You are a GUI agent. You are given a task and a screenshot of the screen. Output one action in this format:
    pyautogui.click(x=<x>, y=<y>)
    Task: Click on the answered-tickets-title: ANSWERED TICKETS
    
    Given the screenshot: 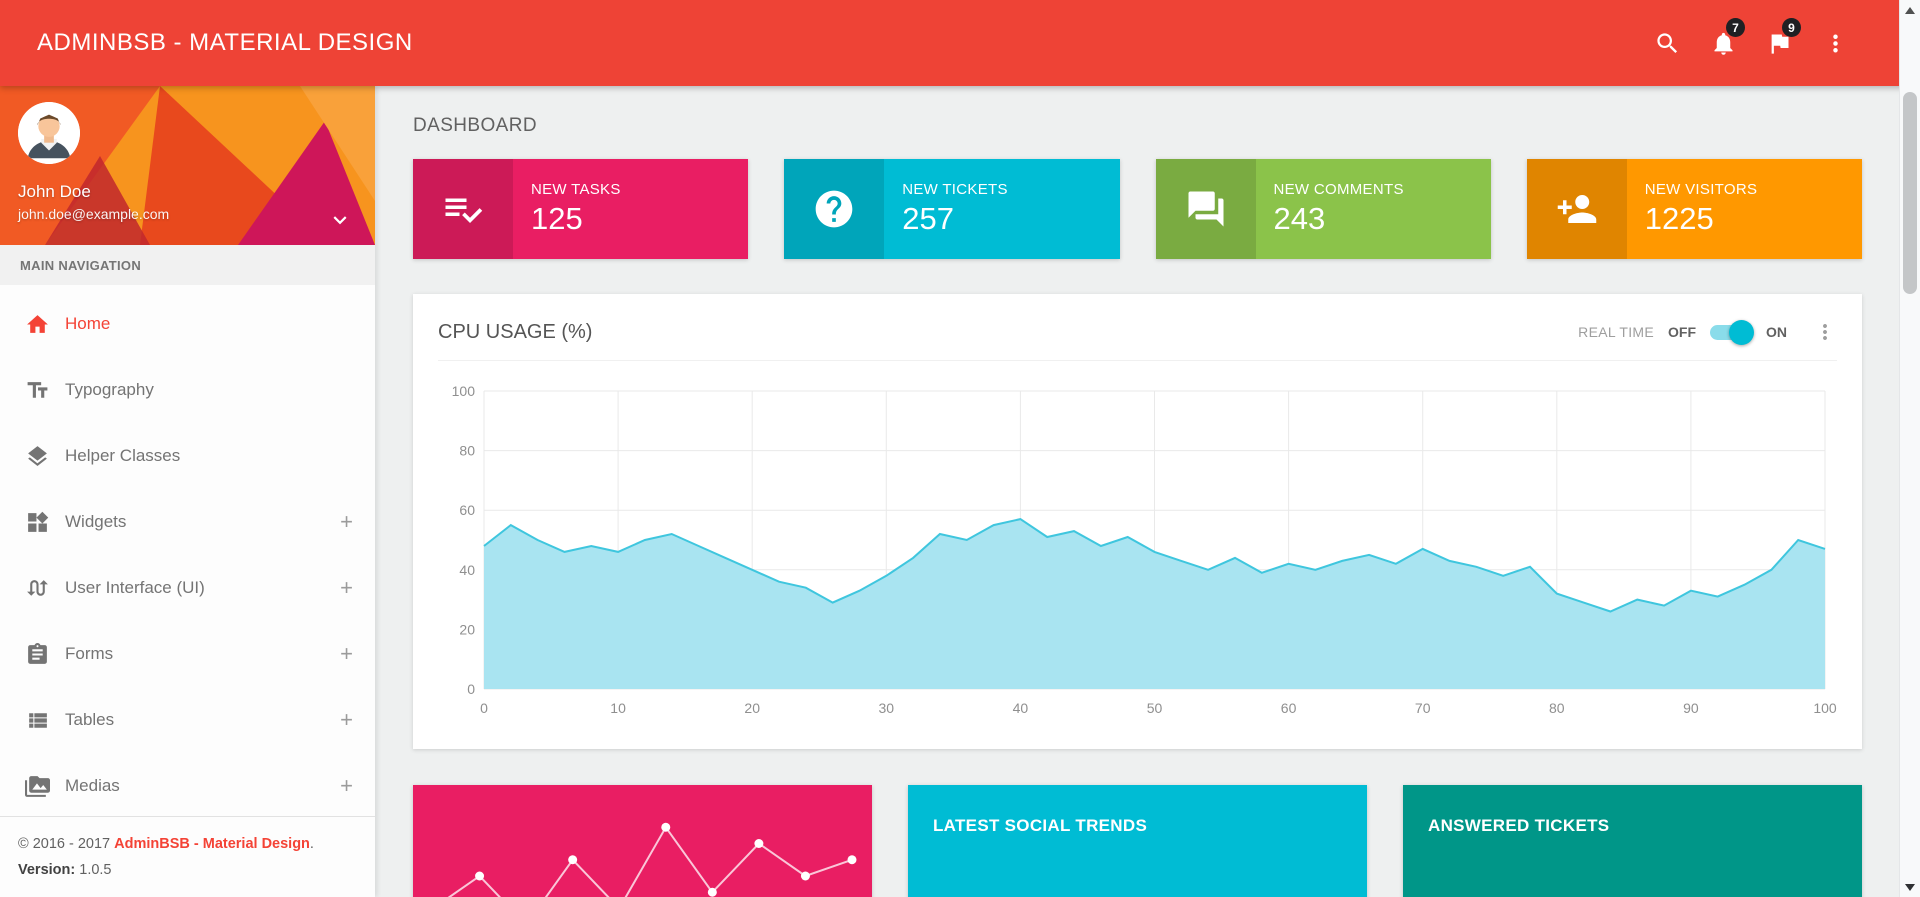 What is the action you would take?
    pyautogui.click(x=1519, y=825)
    